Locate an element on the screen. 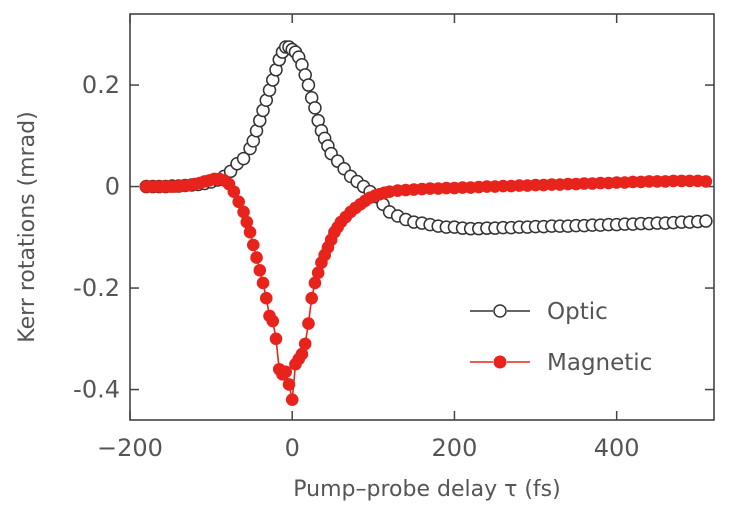  y-axis-label: Kerr rotations (mrad) is located at coordinates (27, 226).